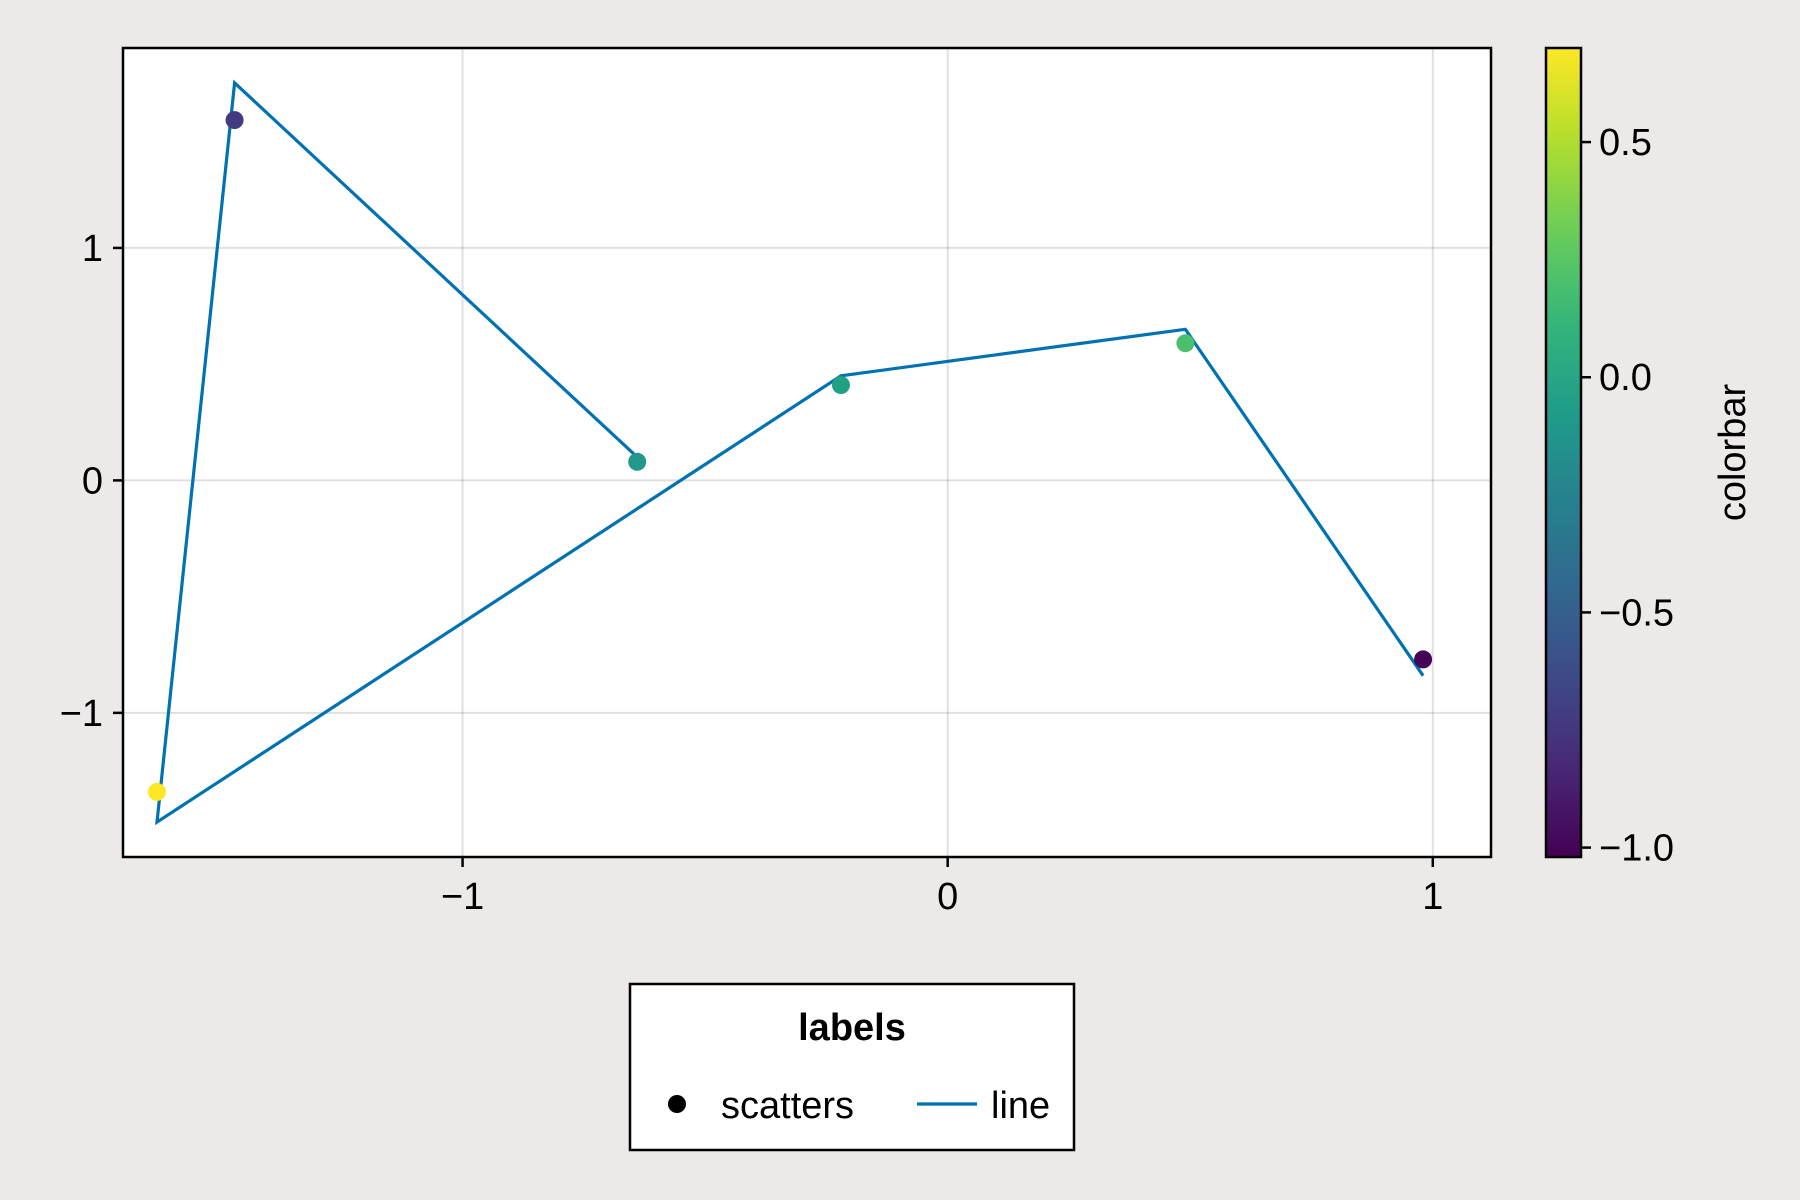  Describe the element at coordinates (852, 1028) in the screenshot. I see `legend-title: labels` at that location.